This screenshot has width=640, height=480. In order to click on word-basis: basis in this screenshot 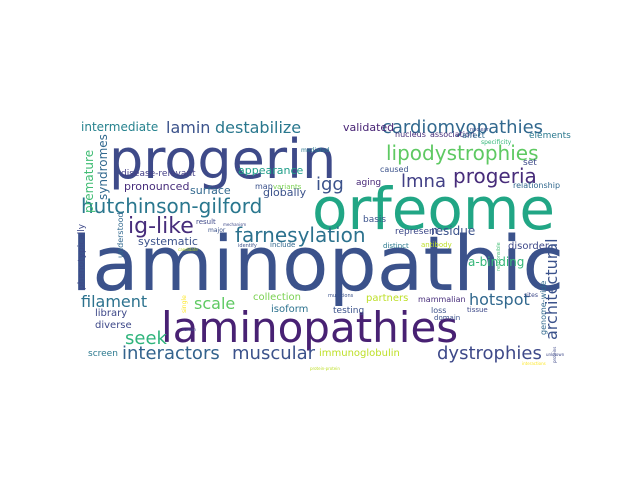, I will do `click(374, 220)`.